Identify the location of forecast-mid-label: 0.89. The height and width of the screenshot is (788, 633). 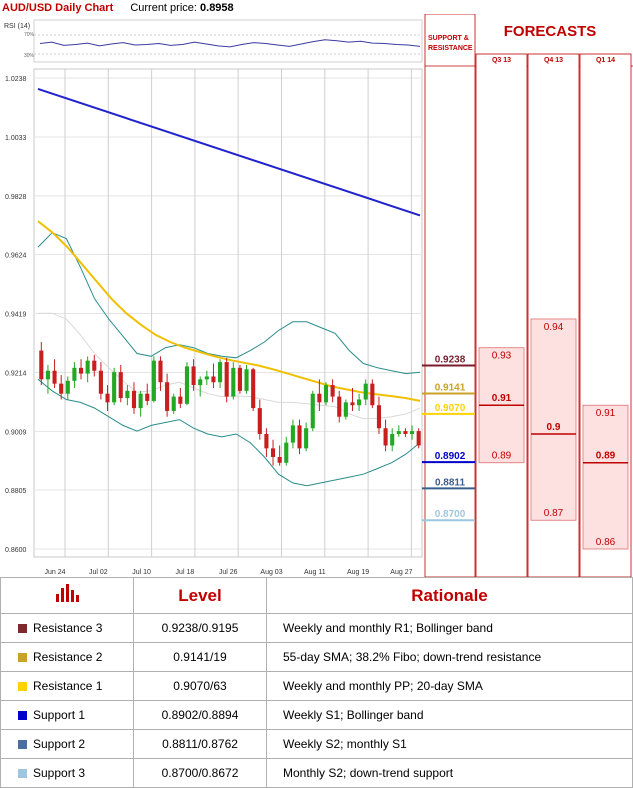
(606, 456).